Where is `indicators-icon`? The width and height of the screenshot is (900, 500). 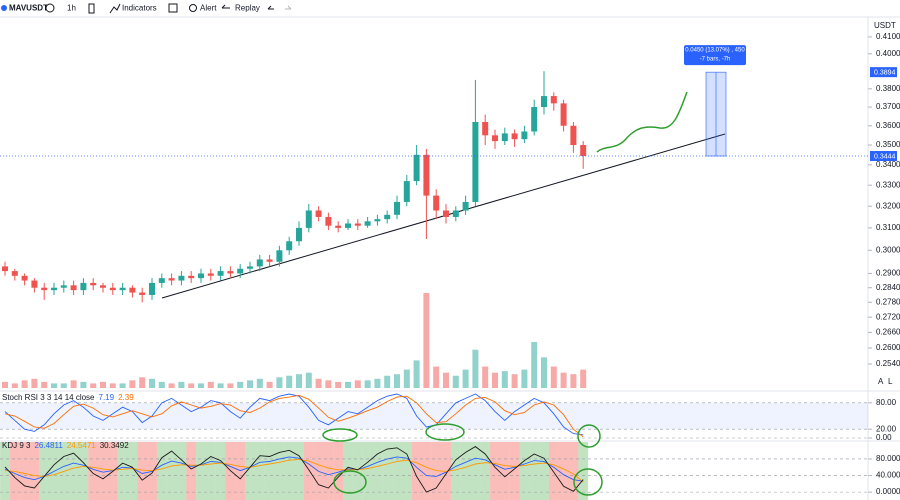 indicators-icon is located at coordinates (115, 8).